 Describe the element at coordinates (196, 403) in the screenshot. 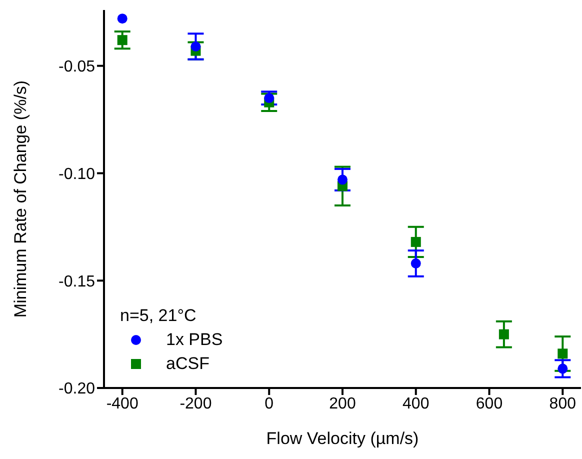

I see `x-tick-label: -200` at that location.